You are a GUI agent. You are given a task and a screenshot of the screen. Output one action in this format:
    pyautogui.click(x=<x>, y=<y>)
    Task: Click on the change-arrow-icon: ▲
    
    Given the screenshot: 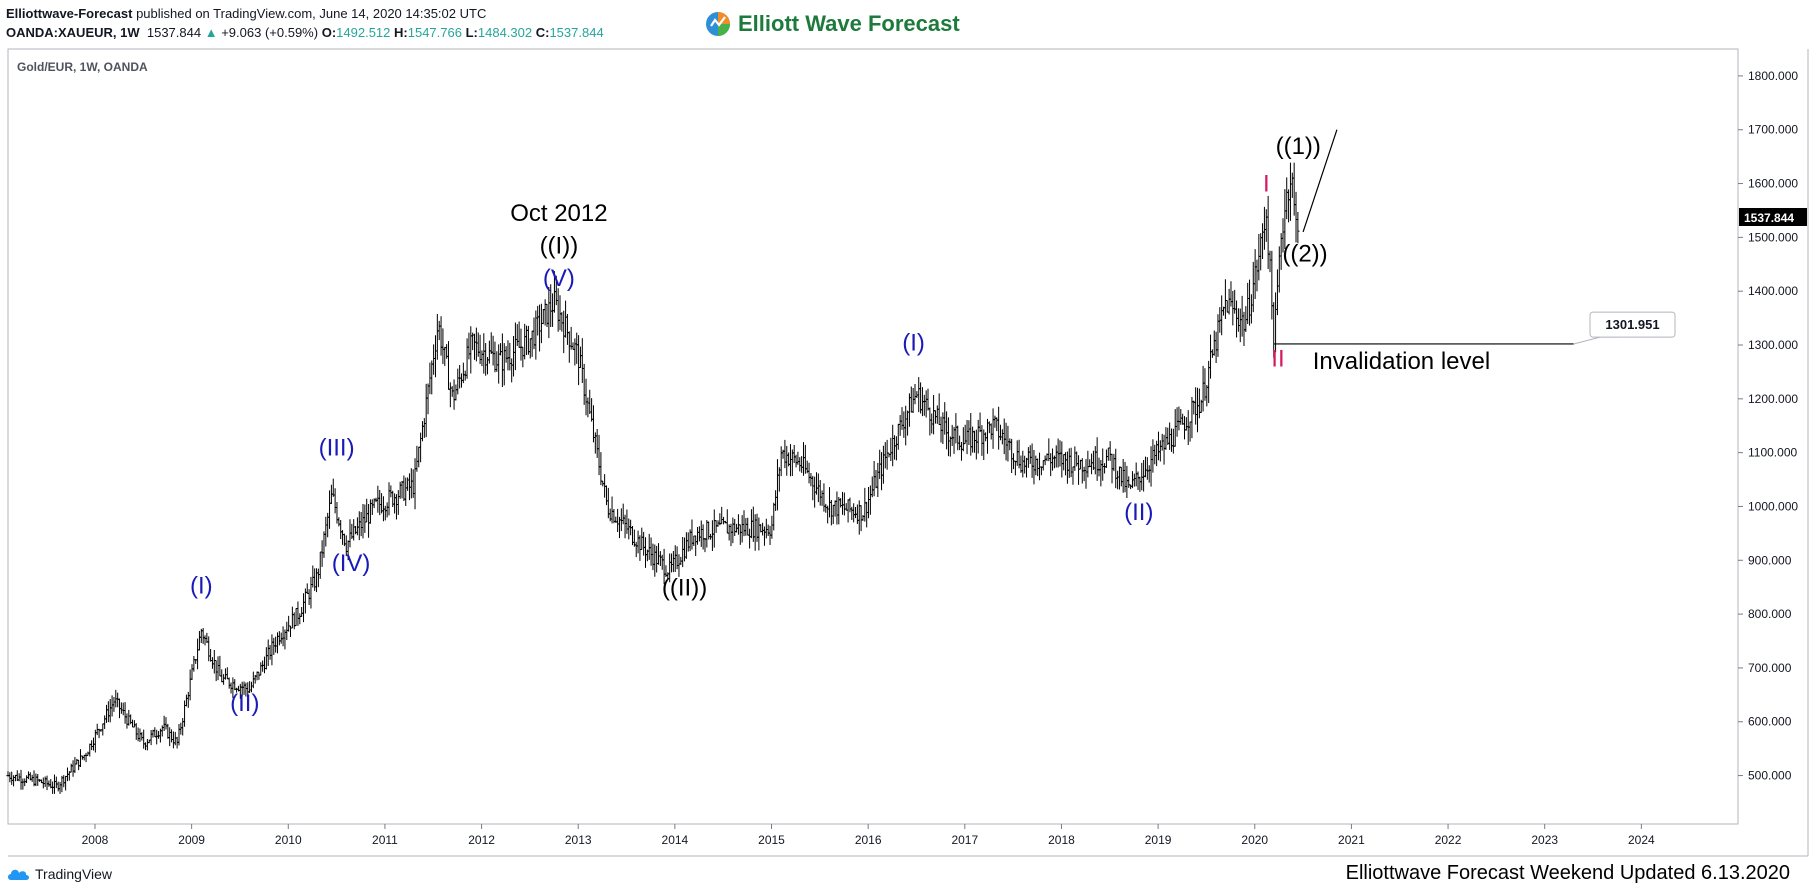 What is the action you would take?
    pyautogui.click(x=211, y=32)
    